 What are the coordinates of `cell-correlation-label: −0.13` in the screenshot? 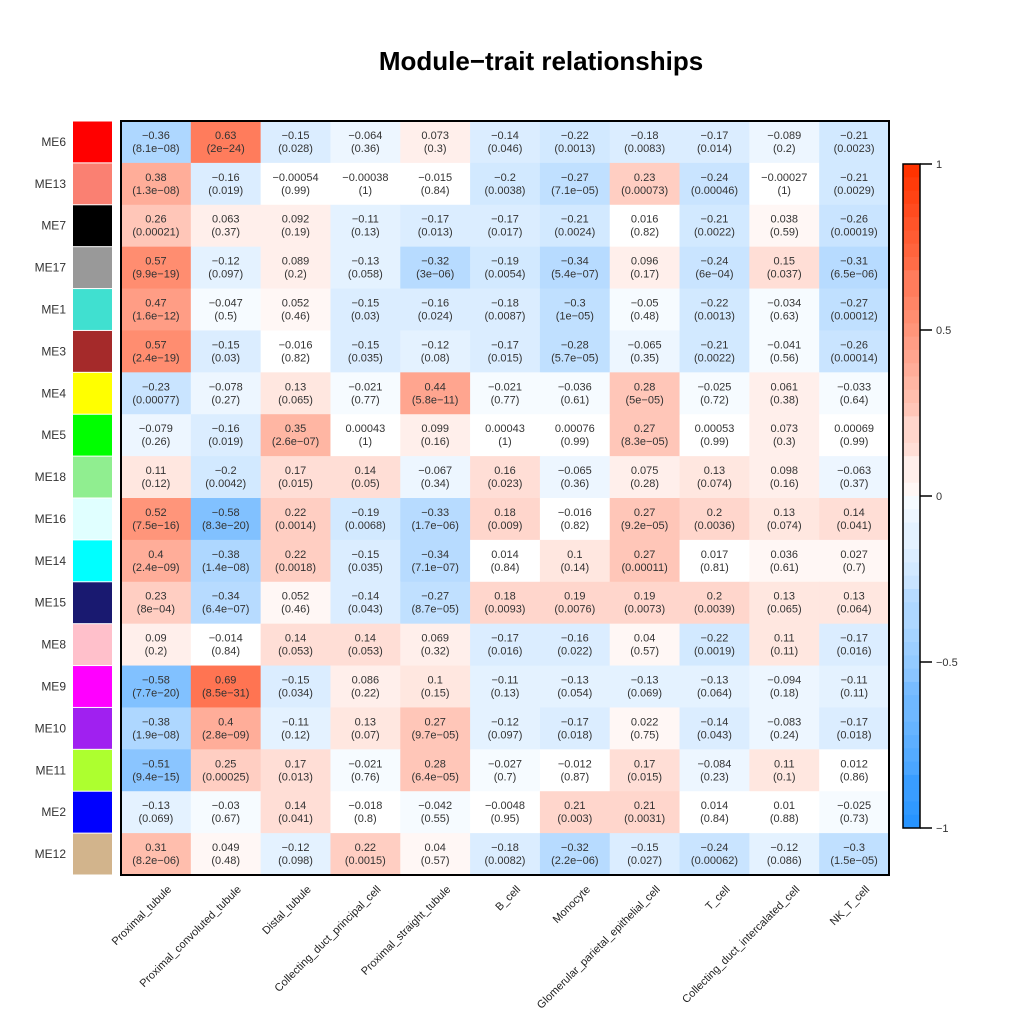 It's located at (365, 262).